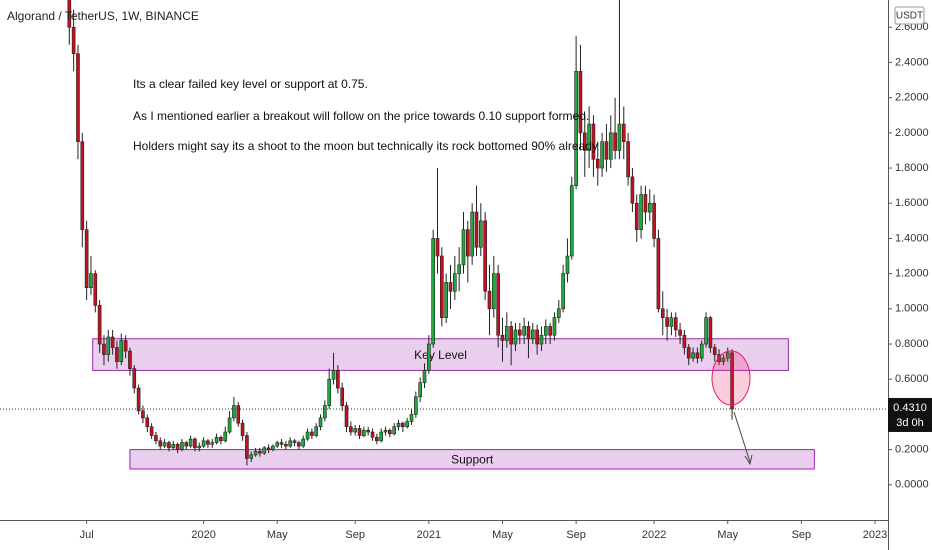 The width and height of the screenshot is (932, 550). I want to click on zone-label: Key Level, so click(440, 355).